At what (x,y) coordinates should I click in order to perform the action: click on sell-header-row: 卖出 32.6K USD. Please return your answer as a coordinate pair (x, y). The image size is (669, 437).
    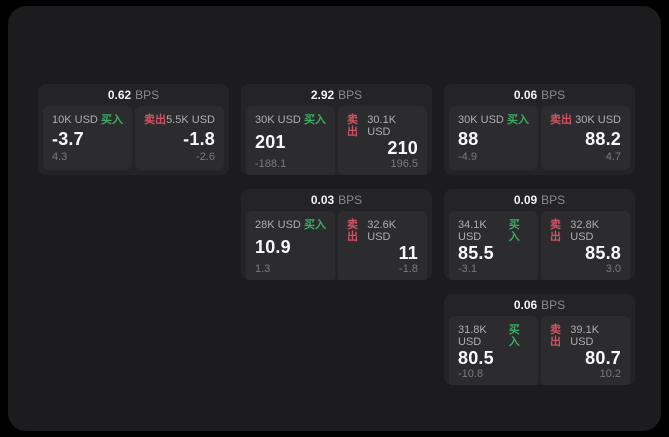
    Looking at the image, I should click on (382, 231).